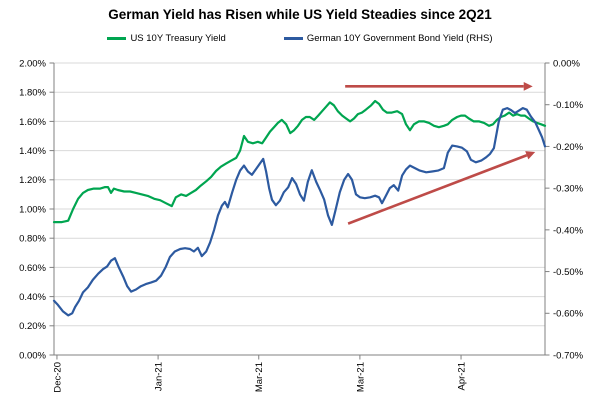  What do you see at coordinates (568, 147) in the screenshot?
I see `right-axis-tick-label: -0.20%` at bounding box center [568, 147].